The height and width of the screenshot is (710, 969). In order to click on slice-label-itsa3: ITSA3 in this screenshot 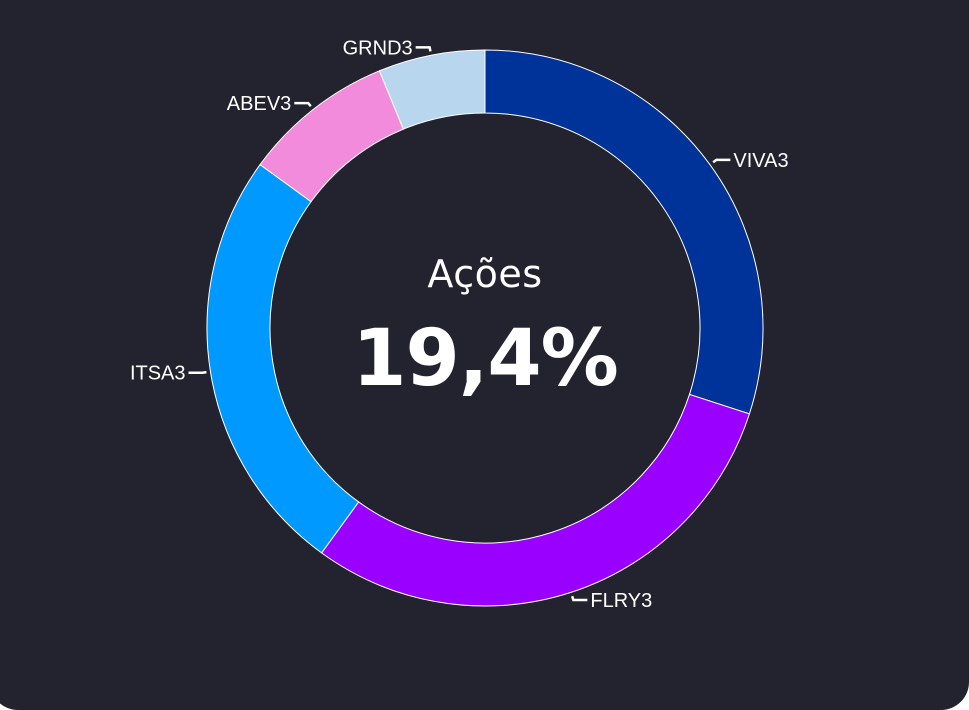, I will do `click(158, 374)`.